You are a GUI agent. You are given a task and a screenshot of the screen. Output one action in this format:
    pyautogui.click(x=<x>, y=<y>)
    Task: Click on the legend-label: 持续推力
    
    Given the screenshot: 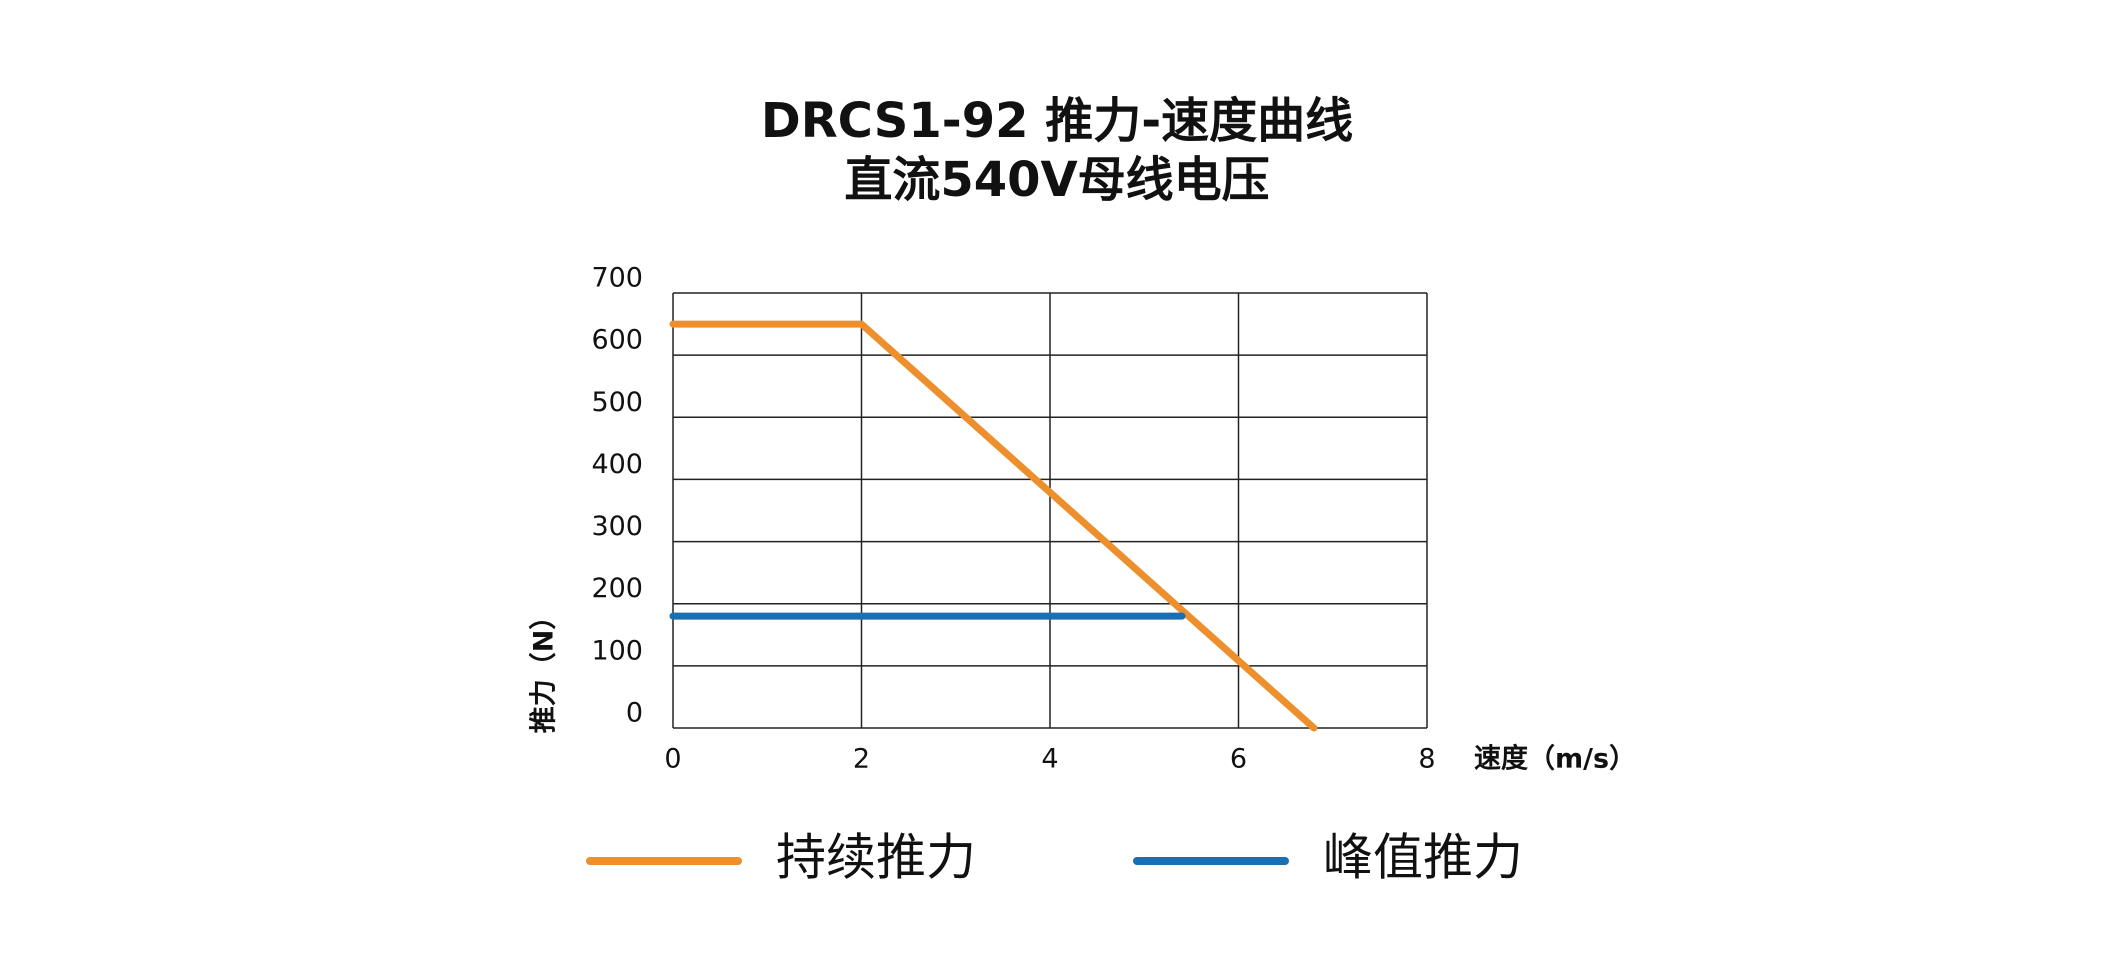 What is the action you would take?
    pyautogui.click(x=876, y=858)
    